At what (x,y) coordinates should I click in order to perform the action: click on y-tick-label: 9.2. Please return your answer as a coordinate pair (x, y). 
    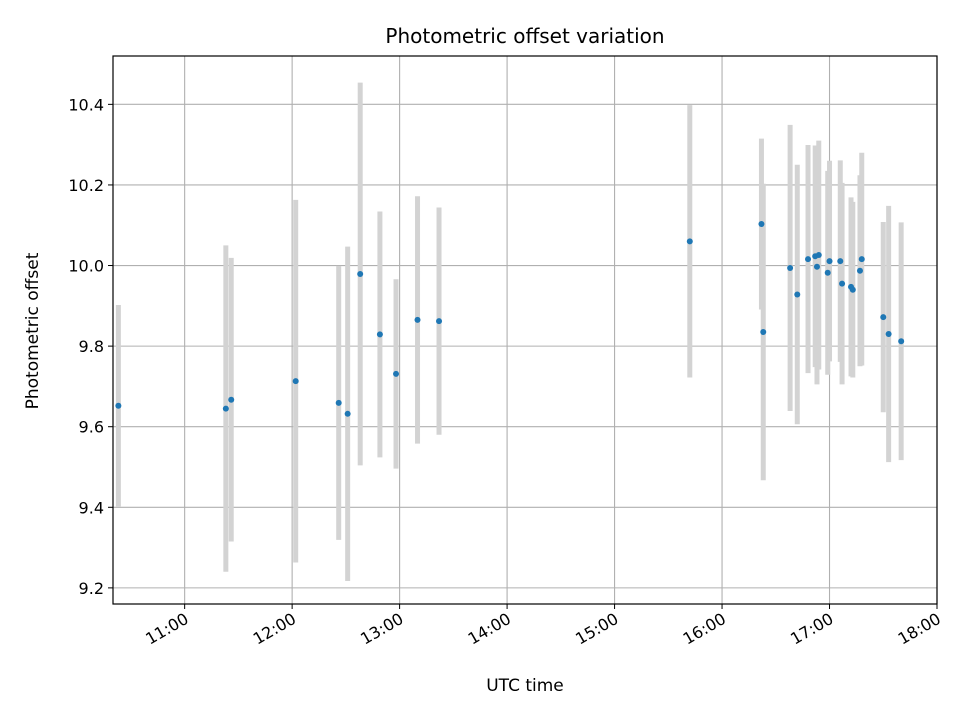
    Looking at the image, I should click on (91, 588).